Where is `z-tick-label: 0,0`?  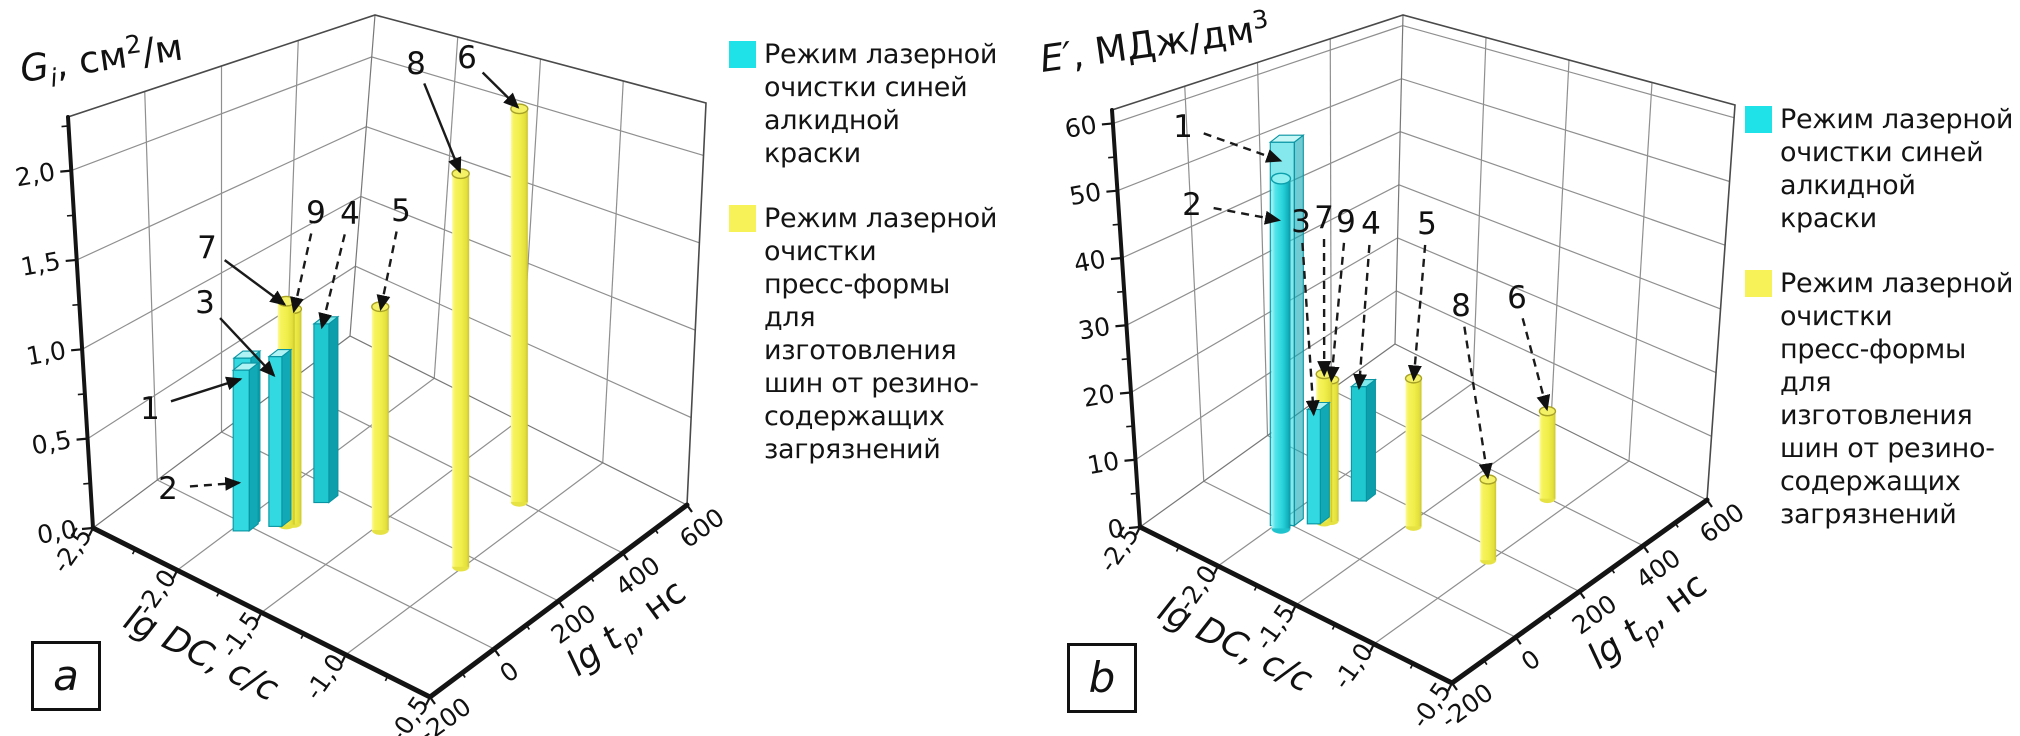 z-tick-label: 0,0 is located at coordinates (57, 531).